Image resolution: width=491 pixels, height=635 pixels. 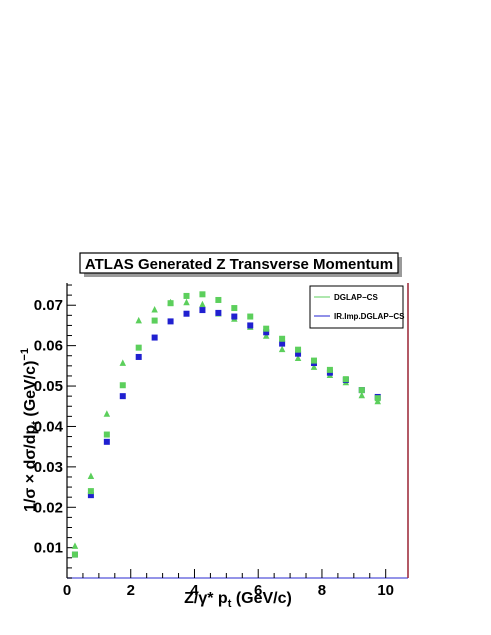 What do you see at coordinates (131, 590) in the screenshot?
I see `x-tick-label: 2` at bounding box center [131, 590].